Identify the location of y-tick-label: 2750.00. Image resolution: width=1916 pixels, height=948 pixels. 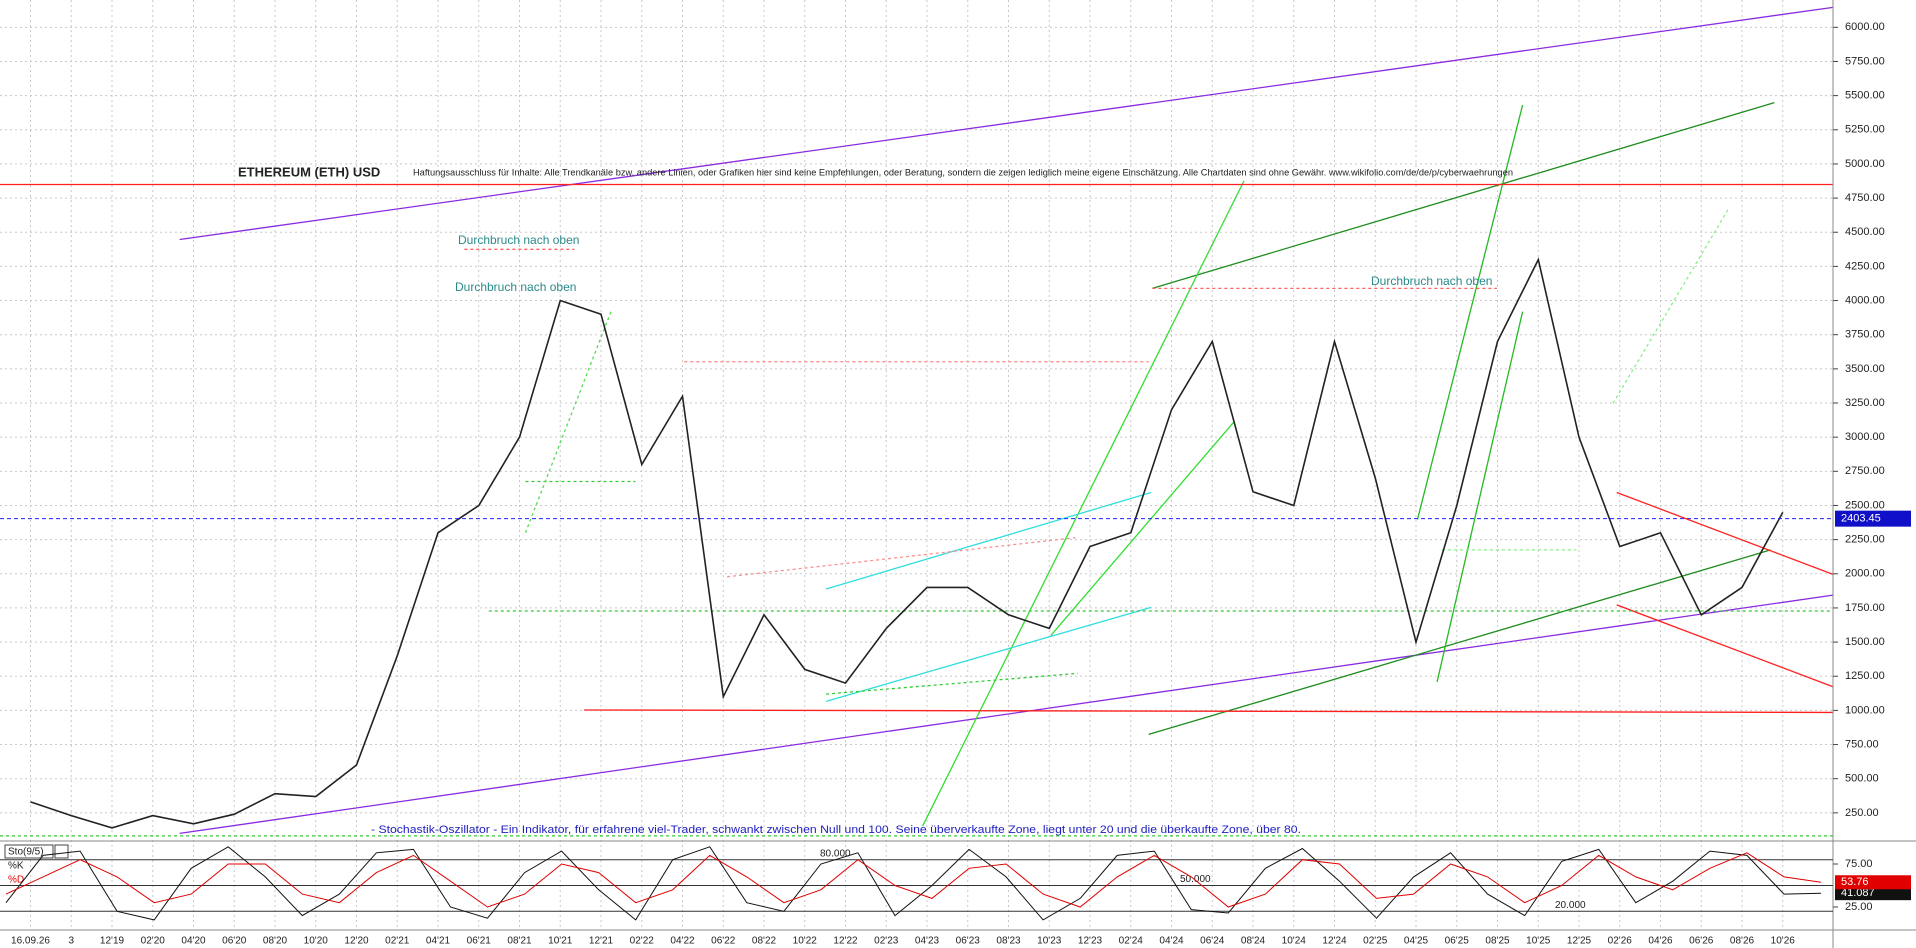
(1865, 471).